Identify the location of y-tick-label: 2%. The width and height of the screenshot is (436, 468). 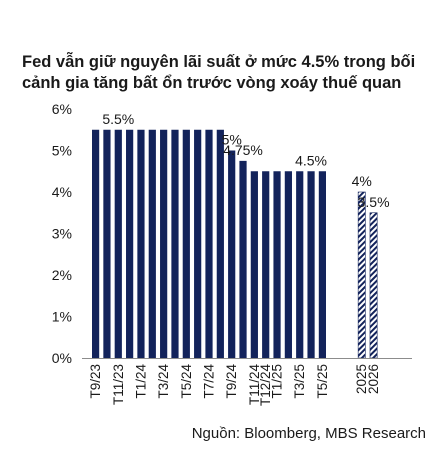
(62, 275).